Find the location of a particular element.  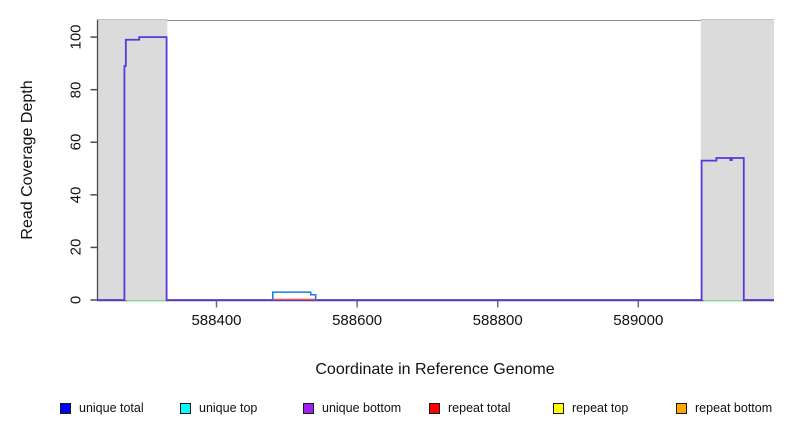

legend-item-unique-total: unique total is located at coordinates (102, 408).